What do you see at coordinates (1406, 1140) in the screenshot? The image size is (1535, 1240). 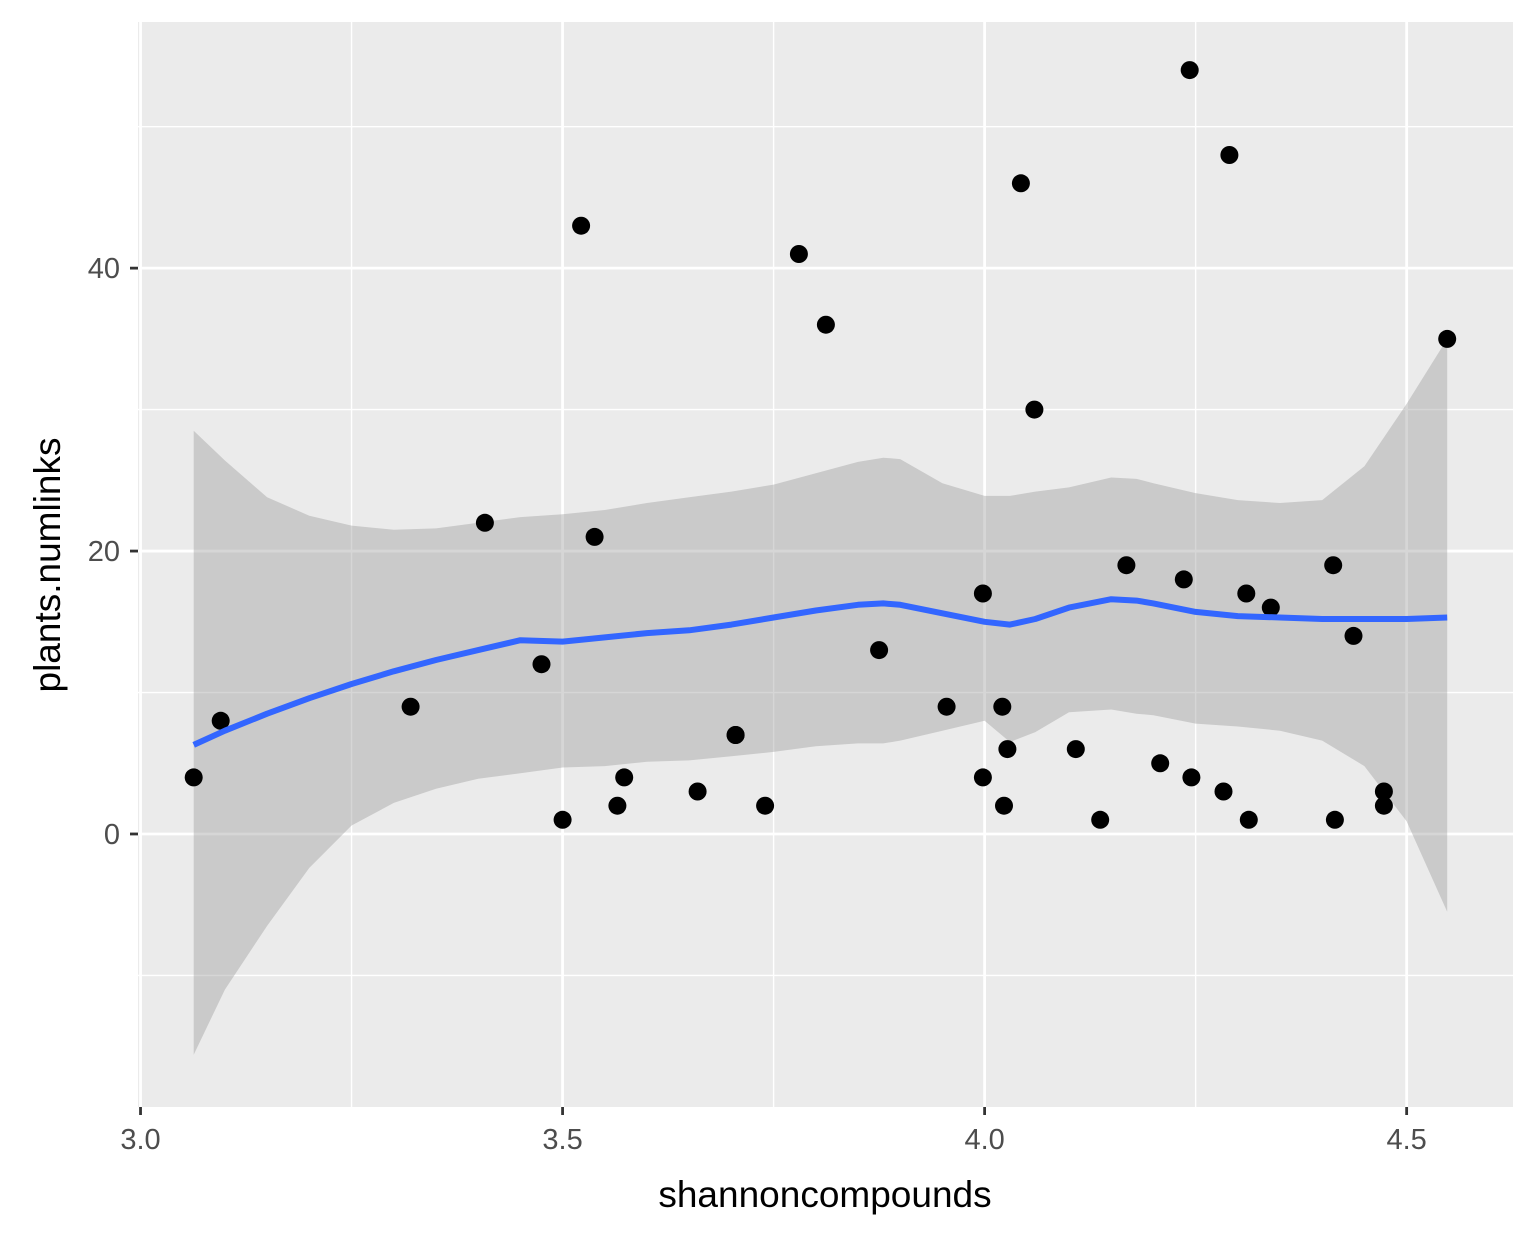 I see `x-tick-label: 4.5` at bounding box center [1406, 1140].